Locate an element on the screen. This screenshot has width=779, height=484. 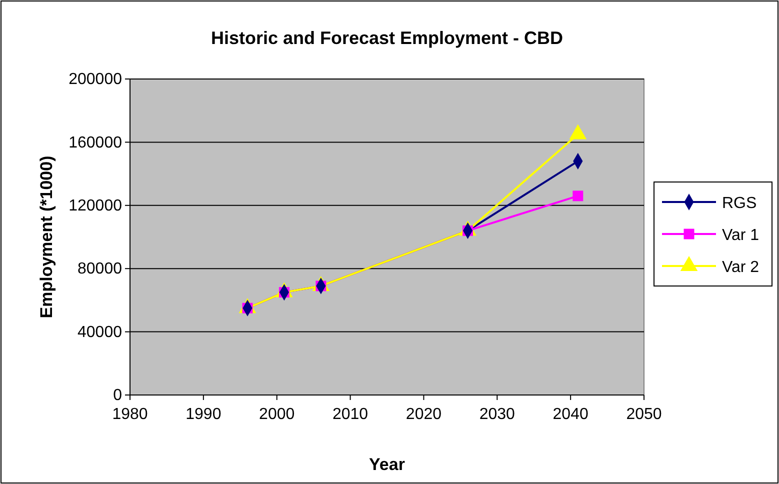
x-tick-label: 1980 is located at coordinates (130, 414).